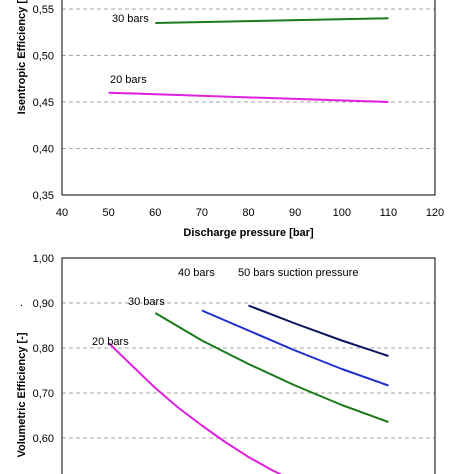 Image resolution: width=474 pixels, height=474 pixels. Describe the element at coordinates (43, 103) in the screenshot. I see `y-tick-label: 0,45` at that location.